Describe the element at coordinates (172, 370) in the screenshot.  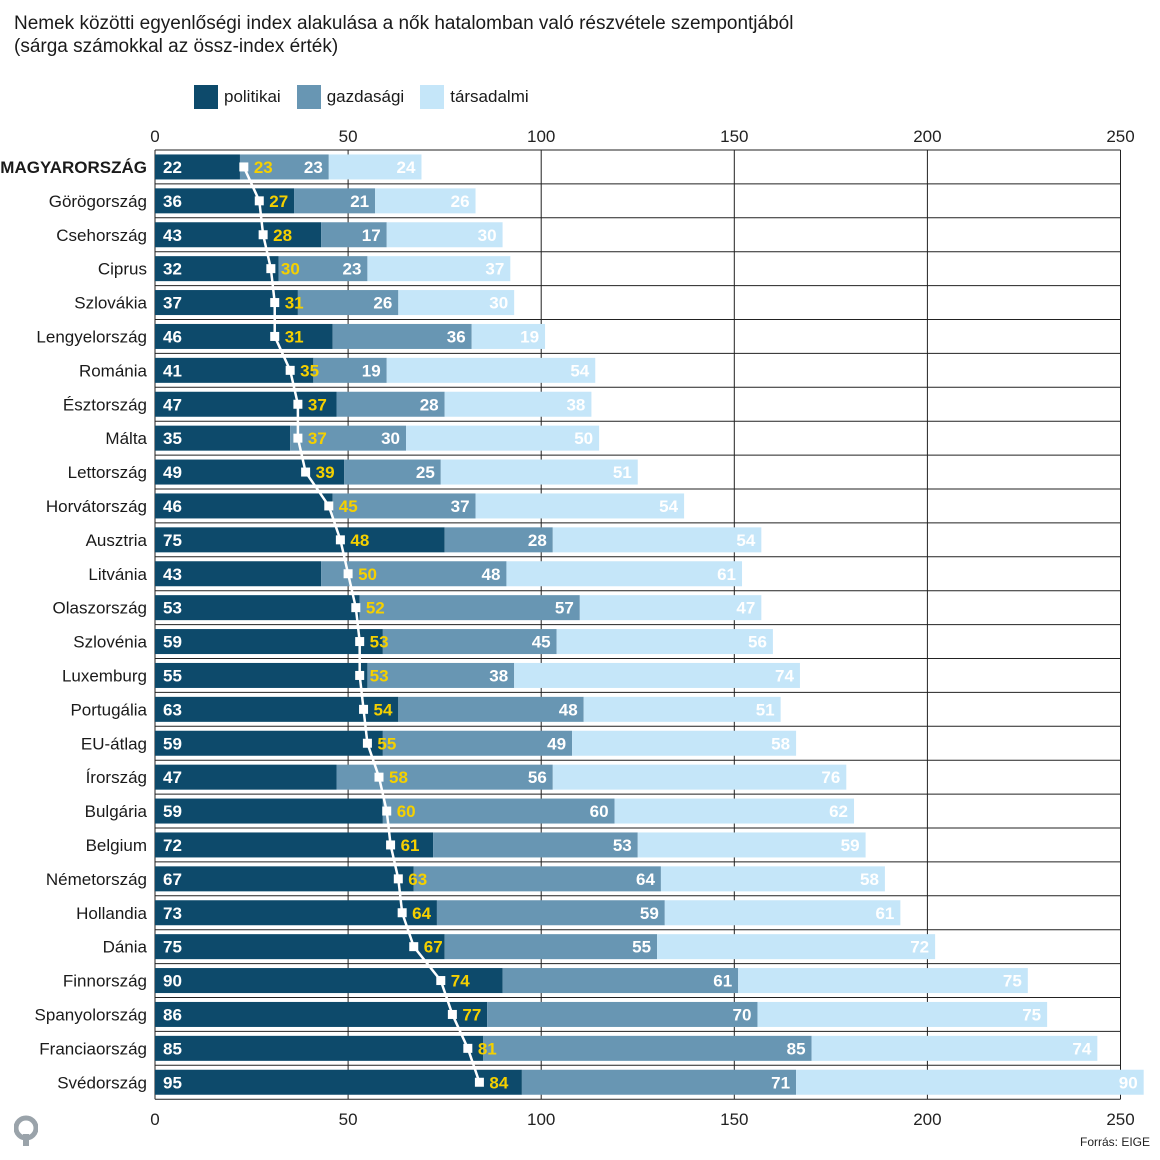
I see `bar-value-label: 41` at that location.